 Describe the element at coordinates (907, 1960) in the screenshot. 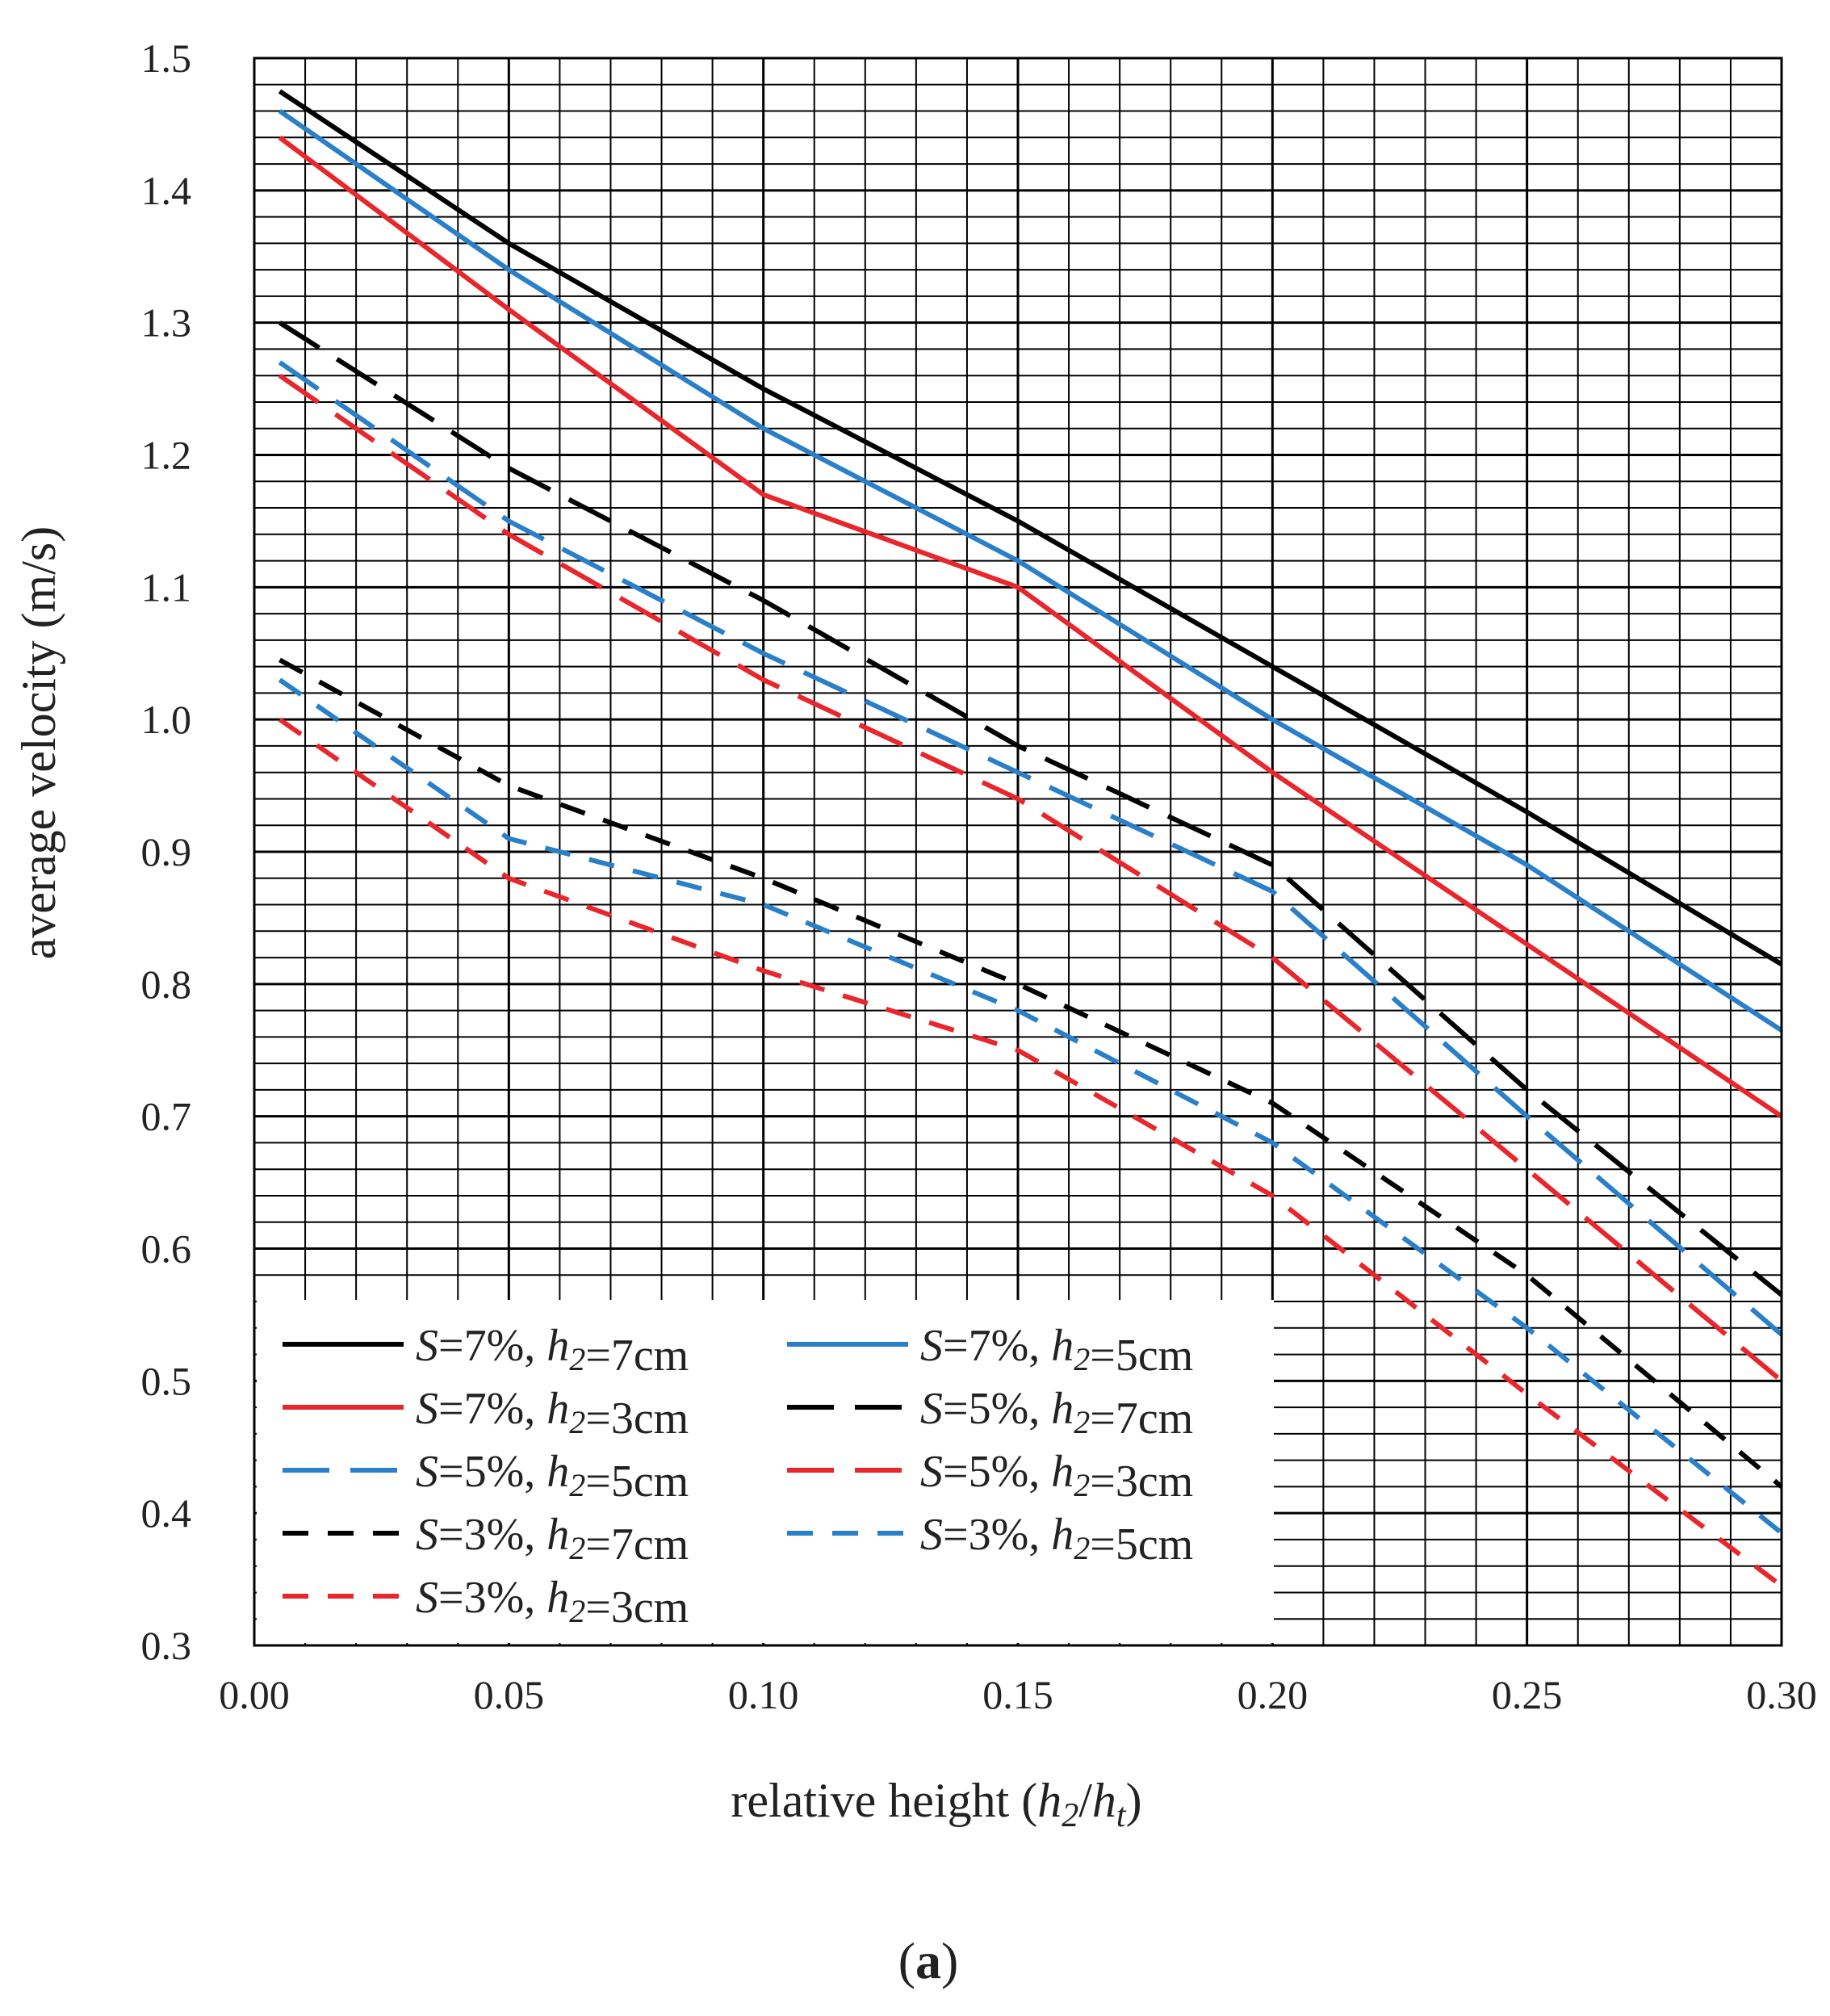

I see `panel-open-paren: (` at that location.